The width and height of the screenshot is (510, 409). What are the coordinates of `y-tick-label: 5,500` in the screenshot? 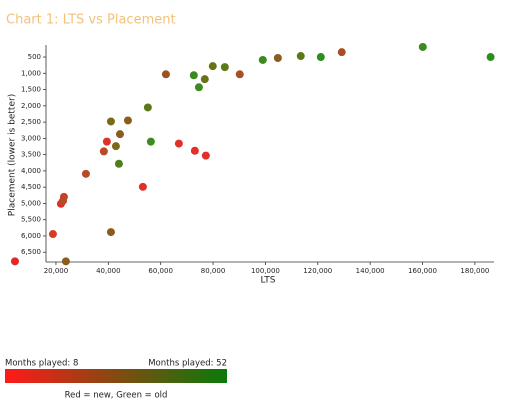 It's located at (31, 220).